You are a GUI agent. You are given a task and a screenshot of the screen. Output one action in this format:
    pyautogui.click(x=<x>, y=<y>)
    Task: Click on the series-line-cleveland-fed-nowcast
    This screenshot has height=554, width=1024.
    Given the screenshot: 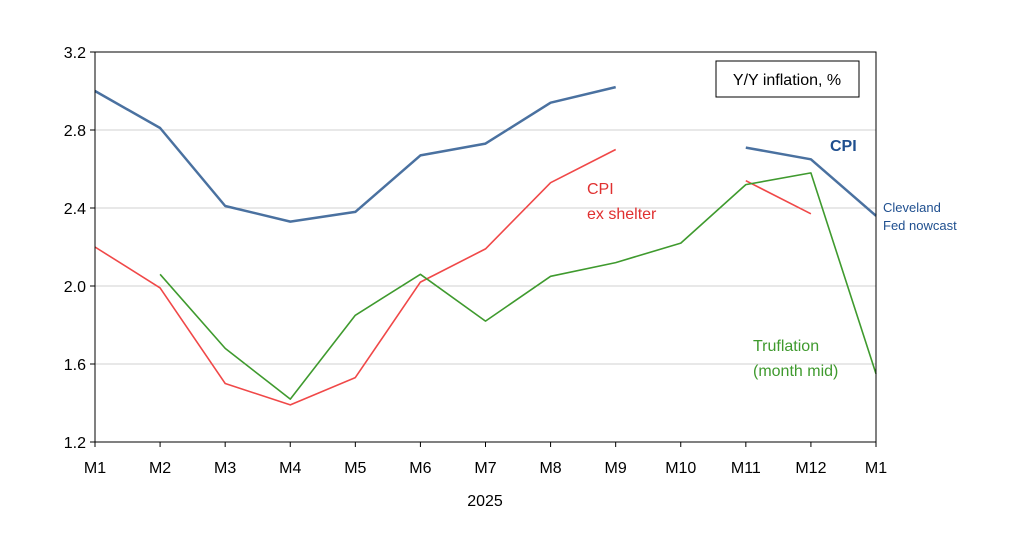 What is the action you would take?
    pyautogui.click(x=811, y=181)
    